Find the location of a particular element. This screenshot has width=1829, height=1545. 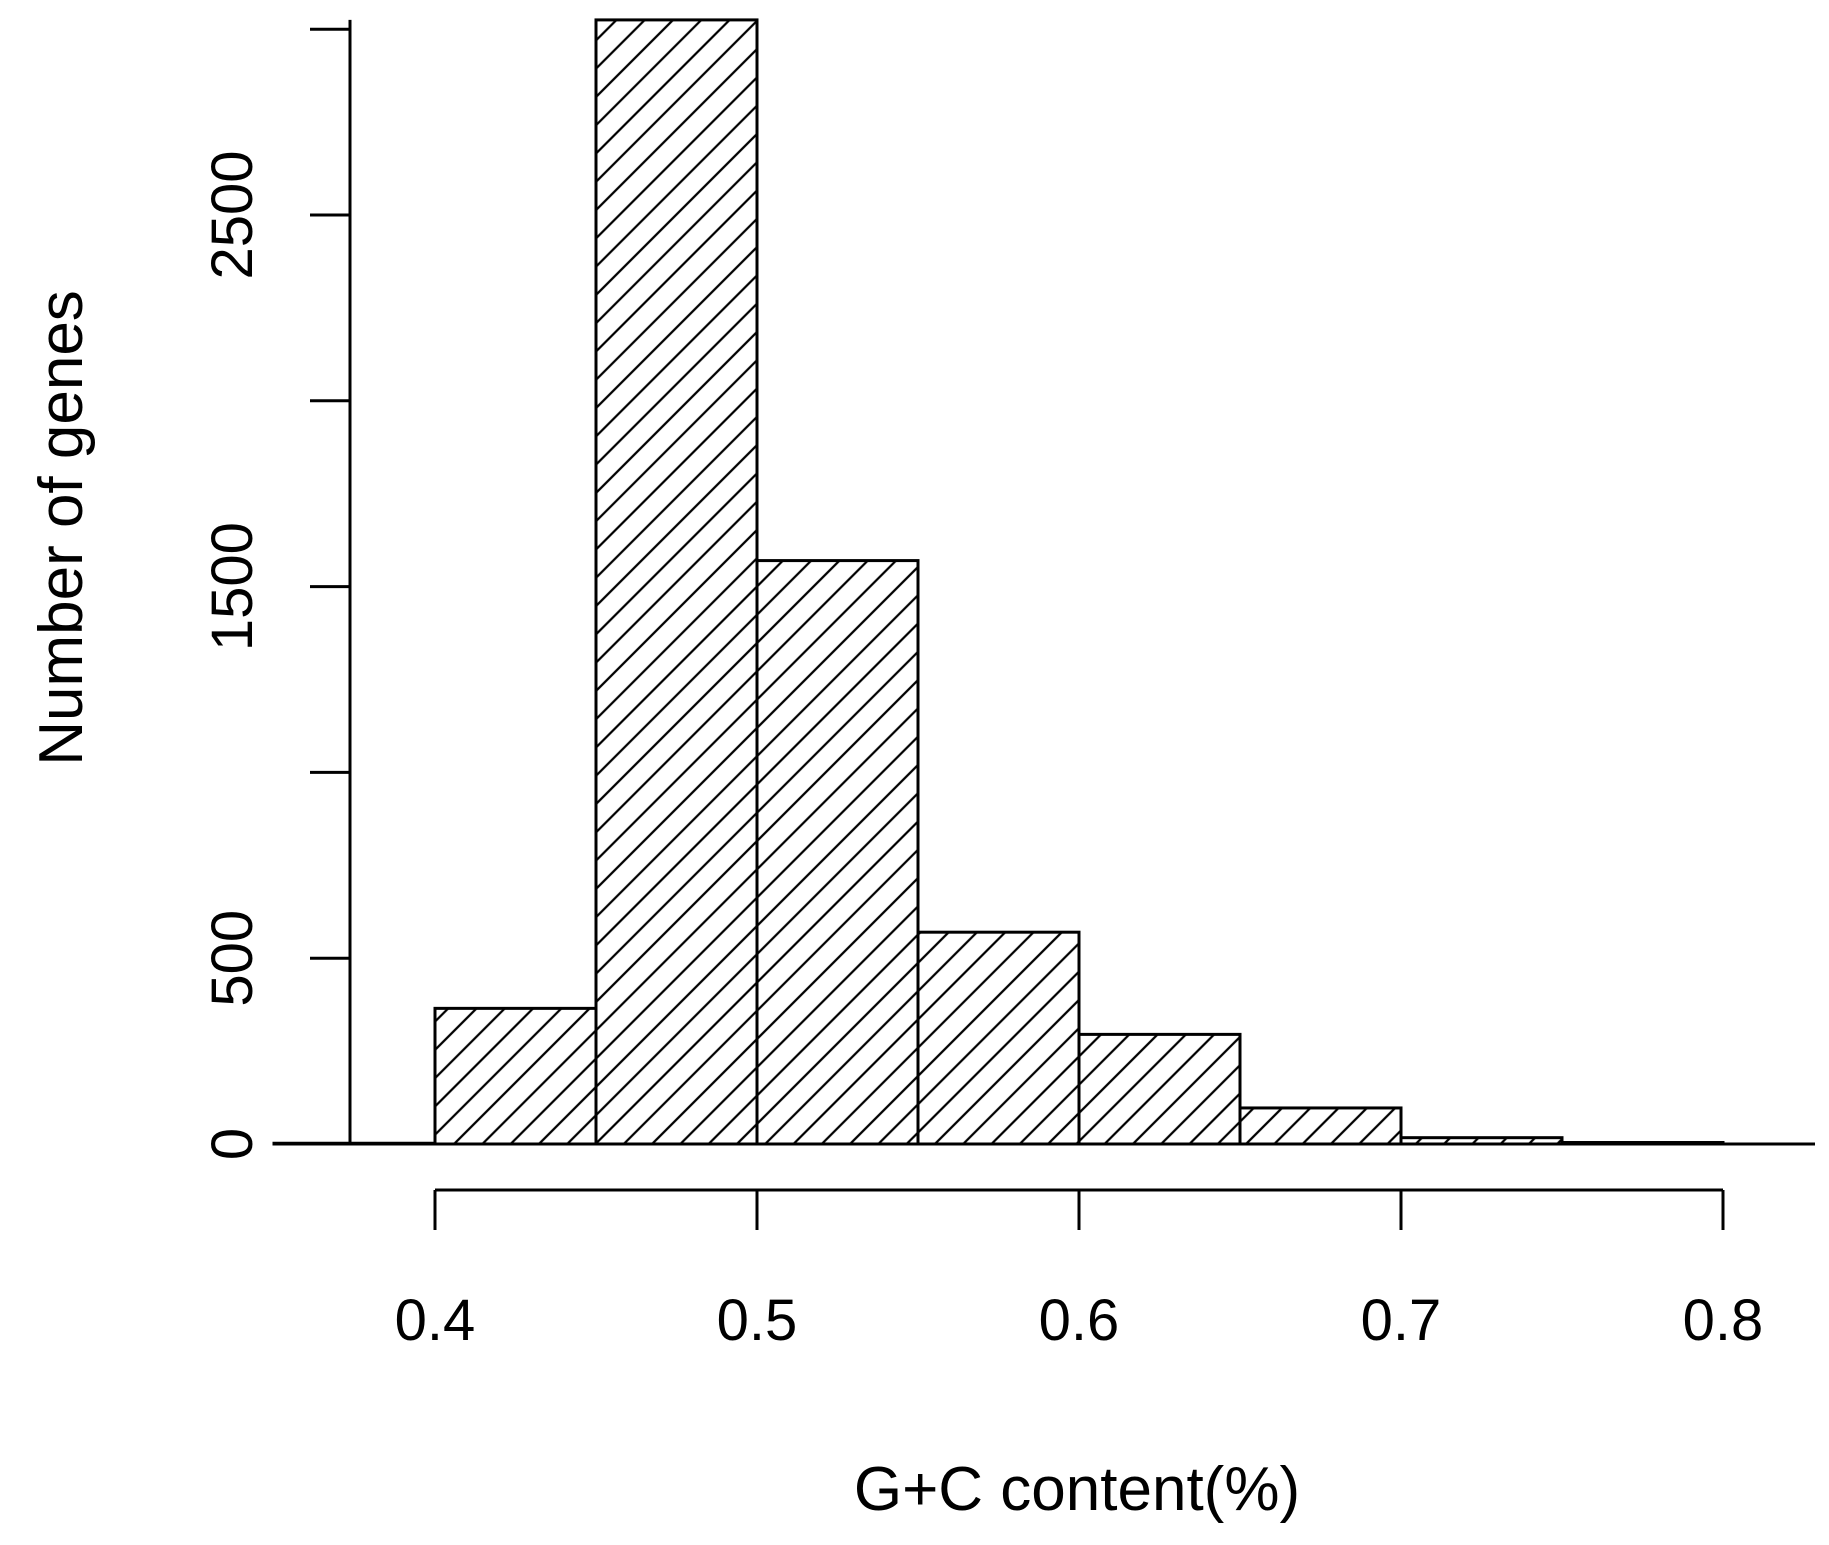

y-axis-title: Number of genes is located at coordinates (61, 528).